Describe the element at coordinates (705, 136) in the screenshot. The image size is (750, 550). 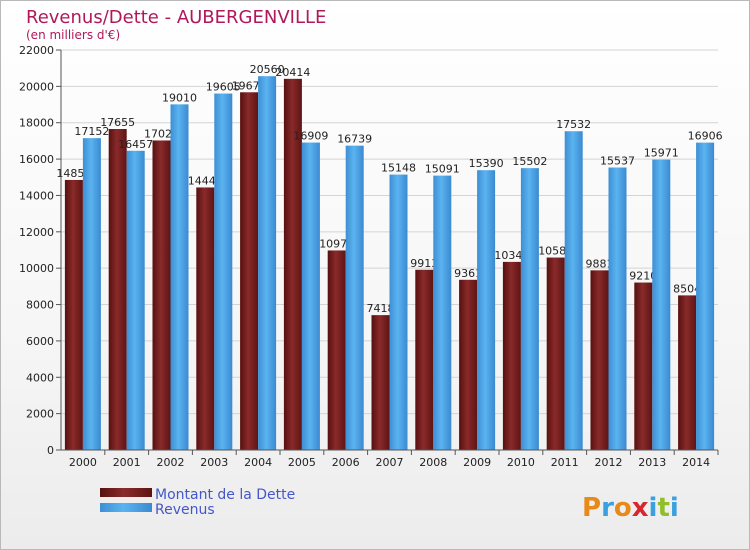
I see `data-label: 16906` at that location.